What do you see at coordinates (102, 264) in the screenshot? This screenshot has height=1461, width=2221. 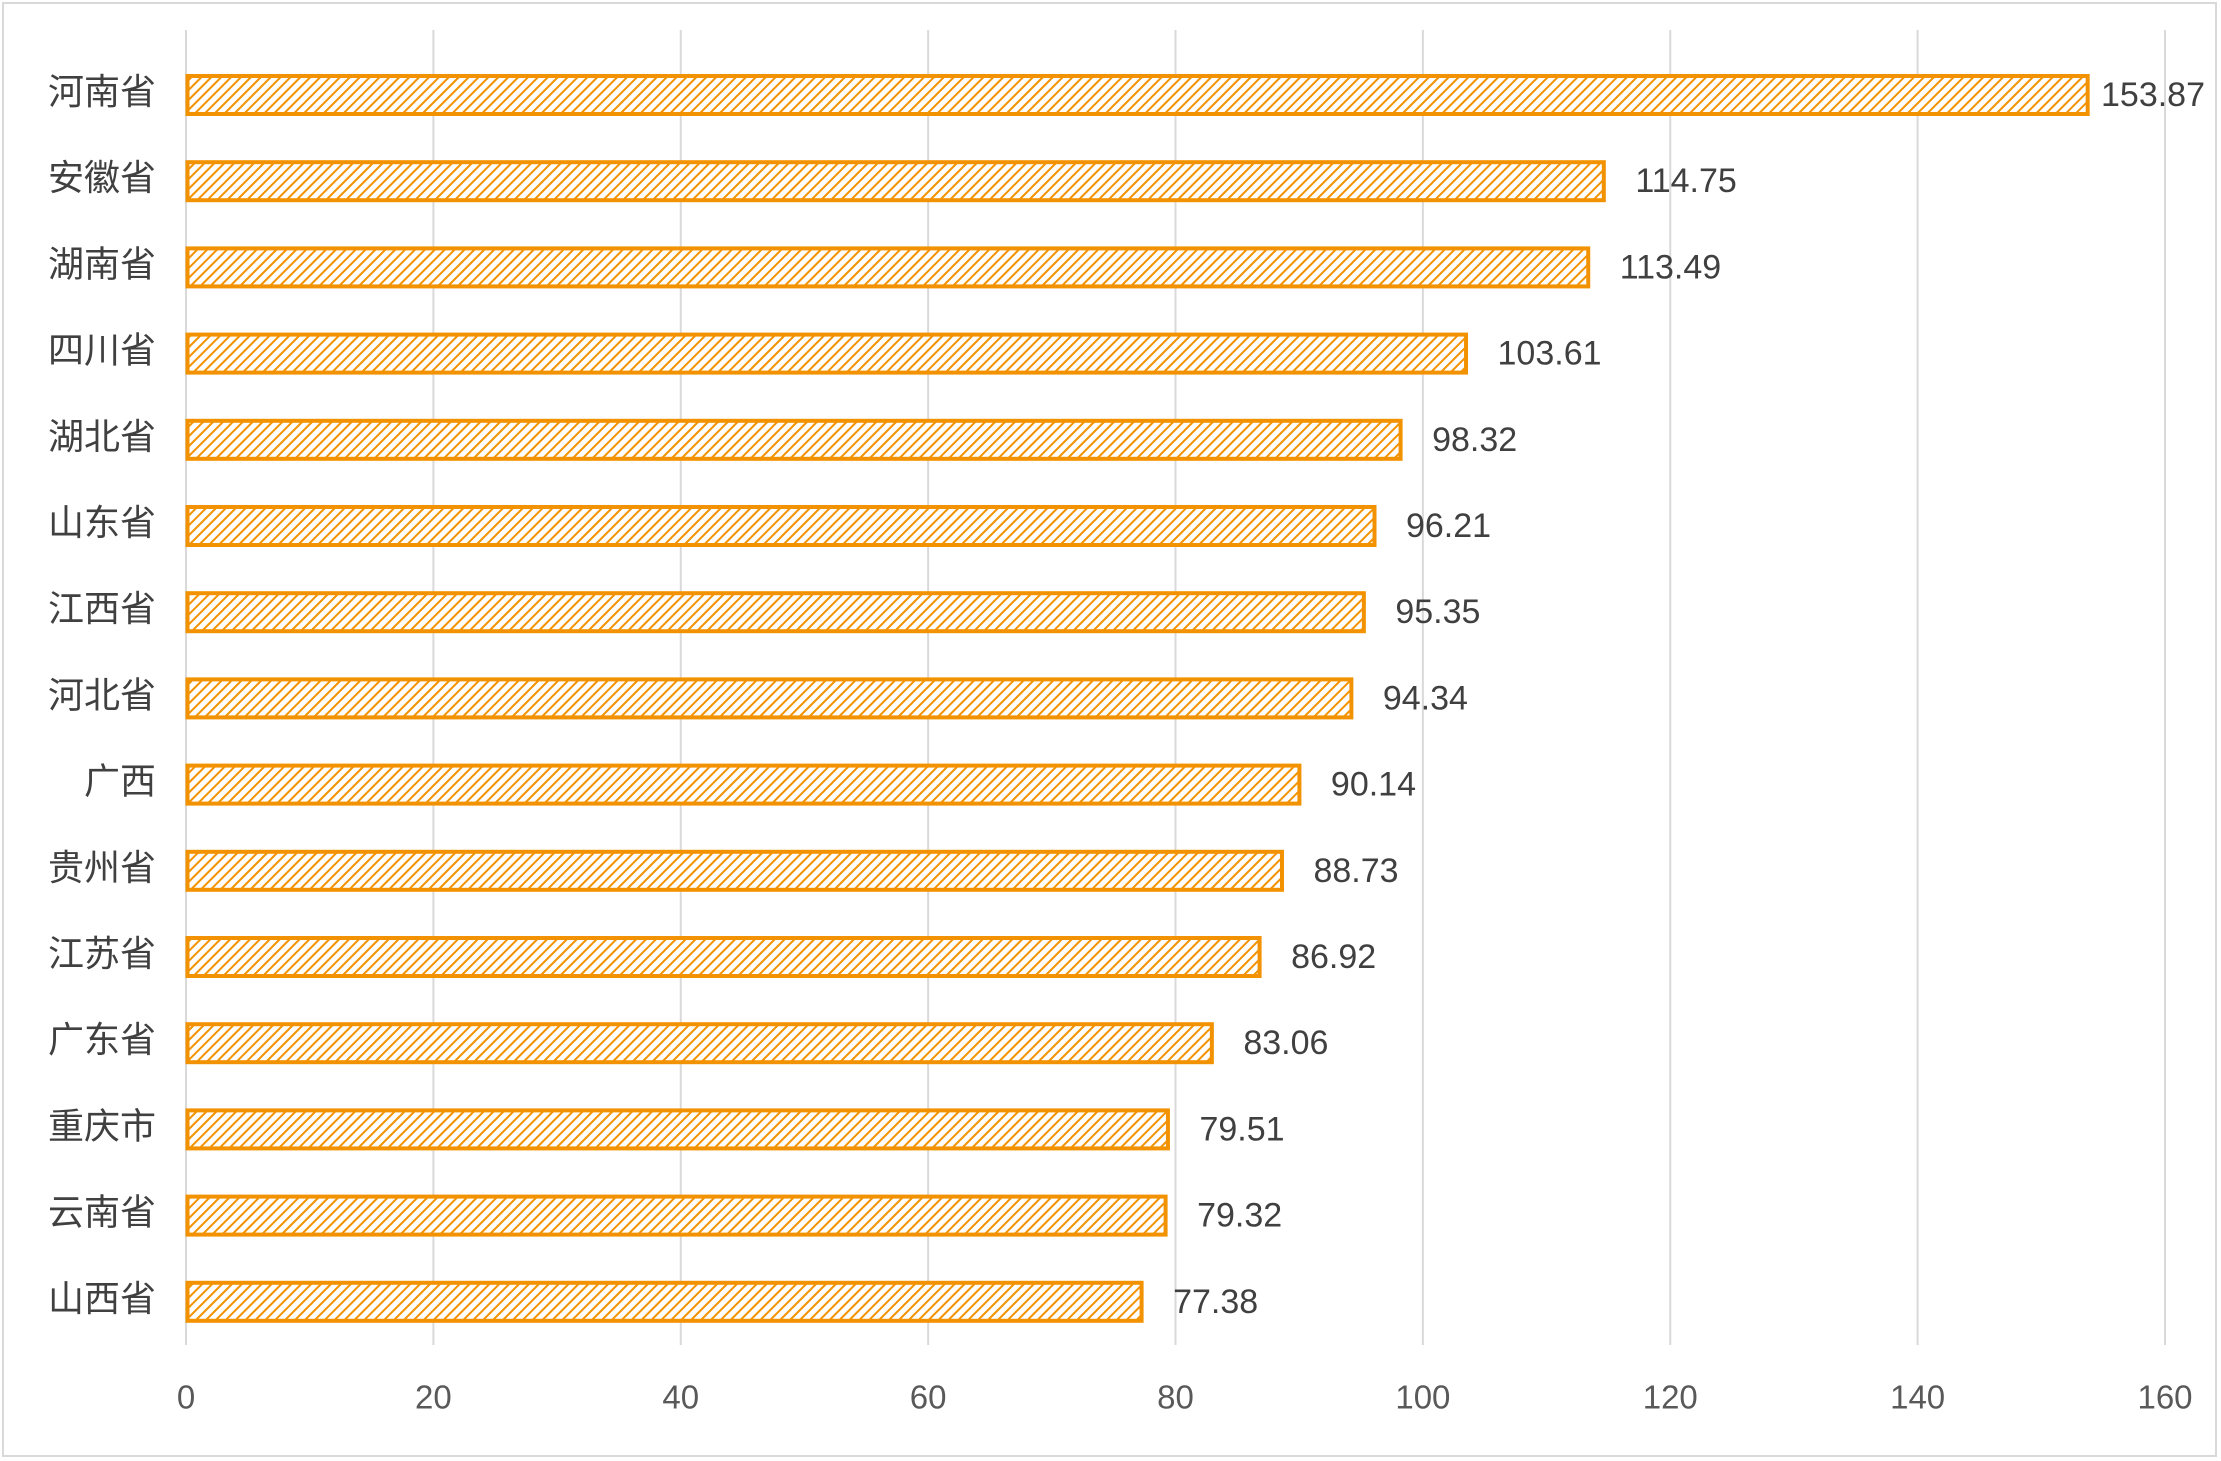 I see `category-label: 湖南省` at bounding box center [102, 264].